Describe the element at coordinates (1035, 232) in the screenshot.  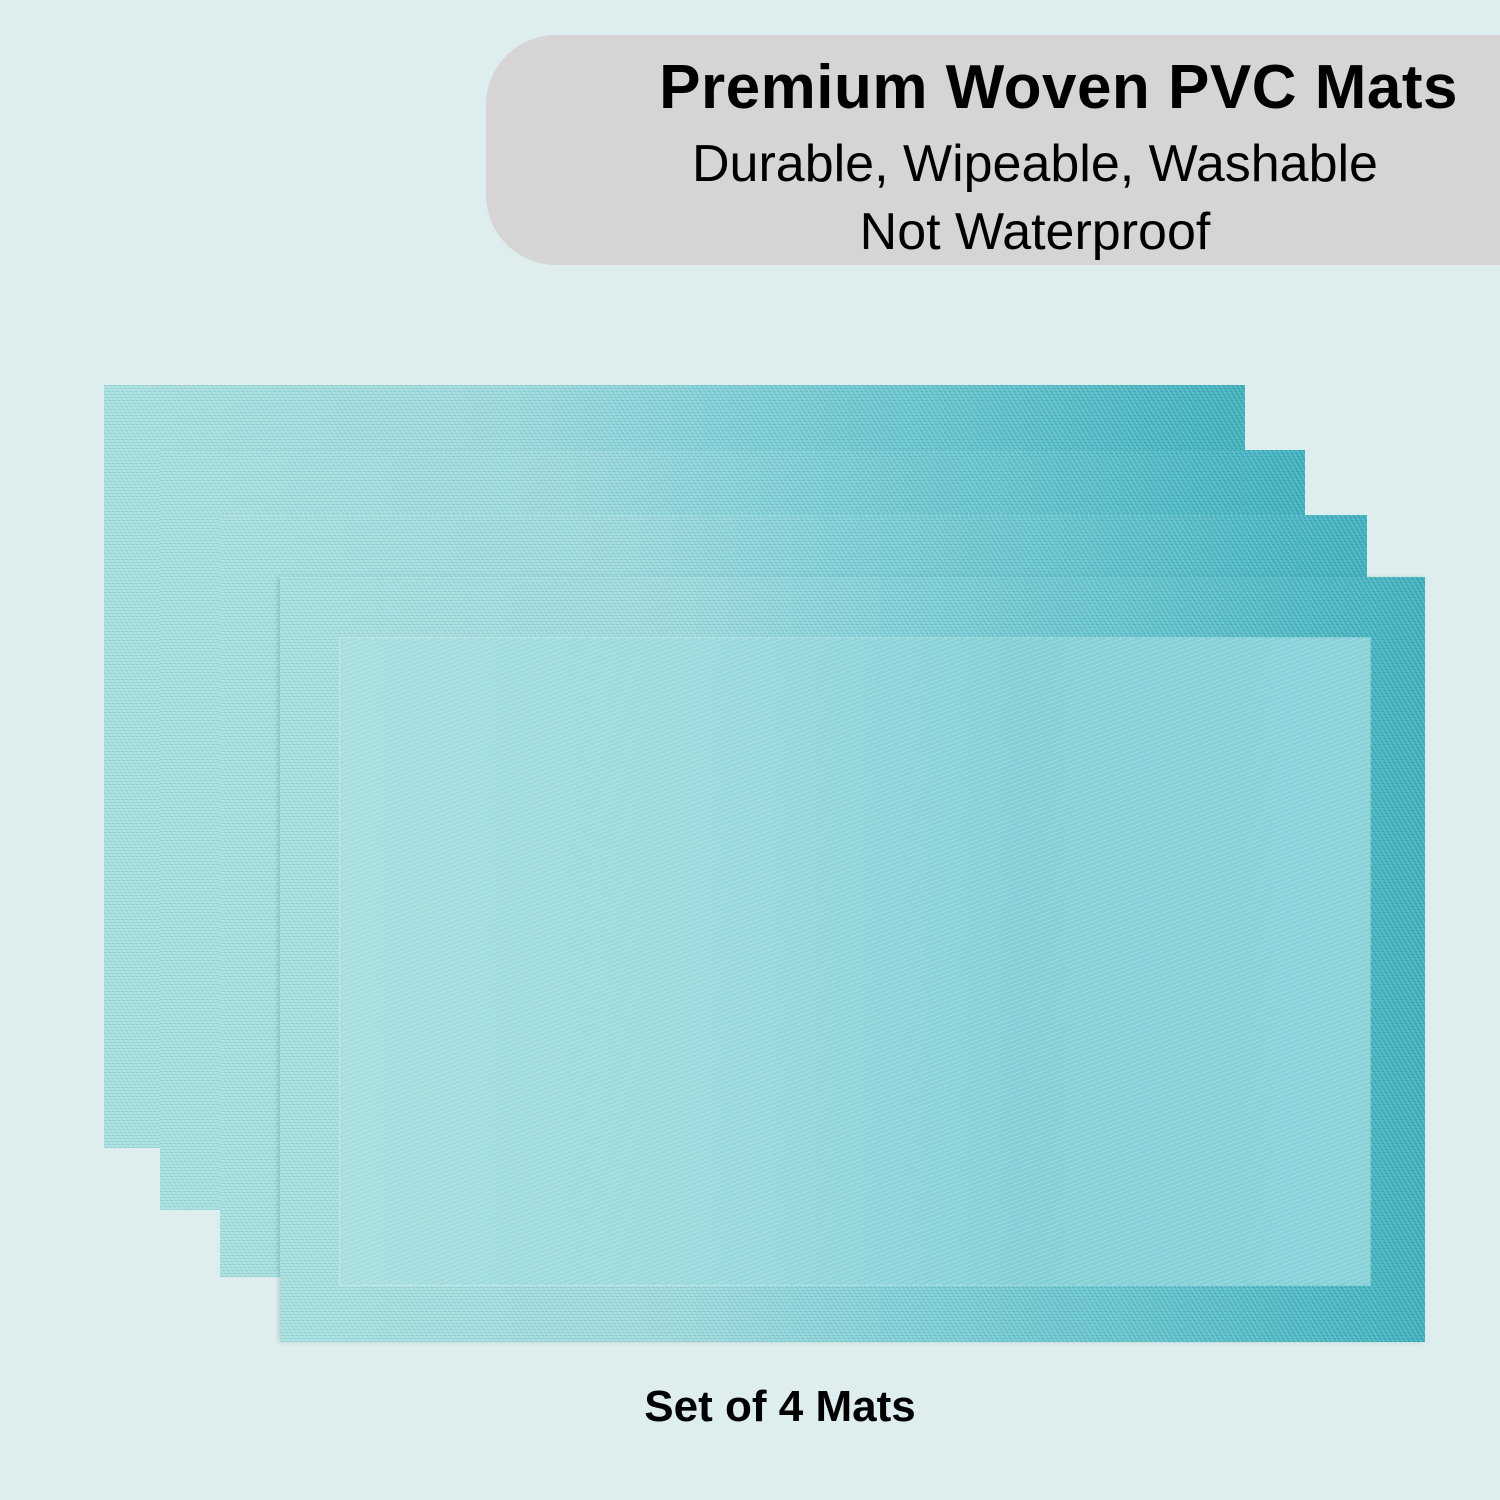
I see `product-note: Not Waterproof` at that location.